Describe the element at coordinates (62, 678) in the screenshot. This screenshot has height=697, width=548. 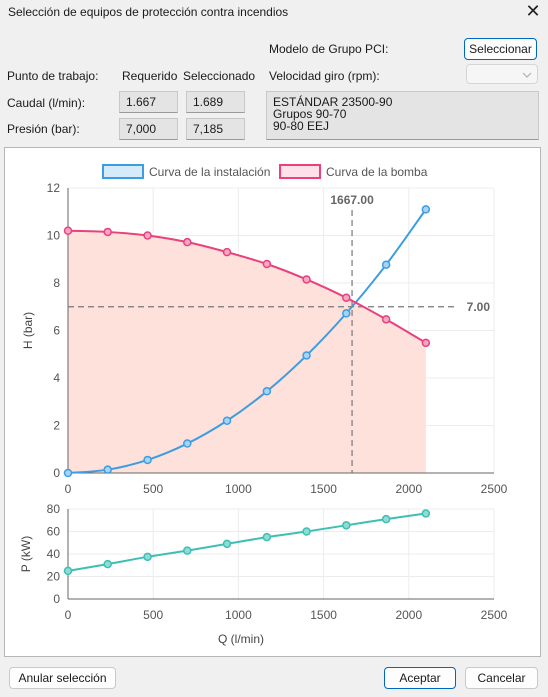
I see `anular-seleccion-button: Anular selección` at that location.